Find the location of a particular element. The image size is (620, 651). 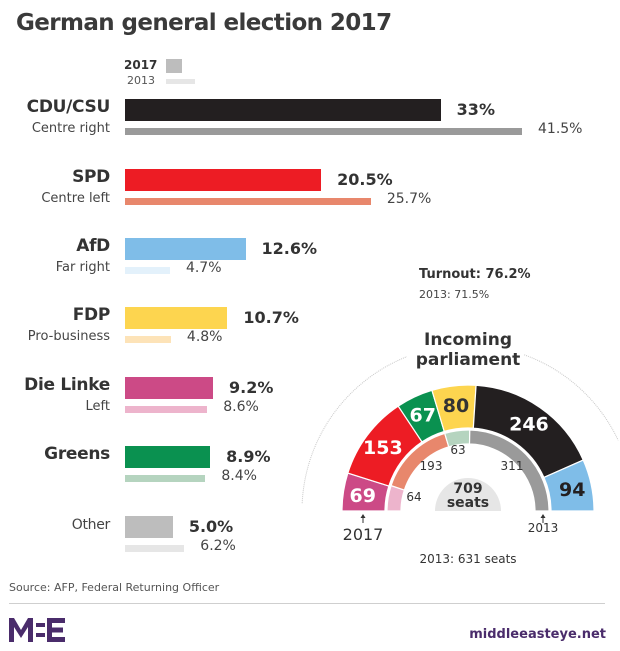

legend-swatch-2017 is located at coordinates (174, 66).